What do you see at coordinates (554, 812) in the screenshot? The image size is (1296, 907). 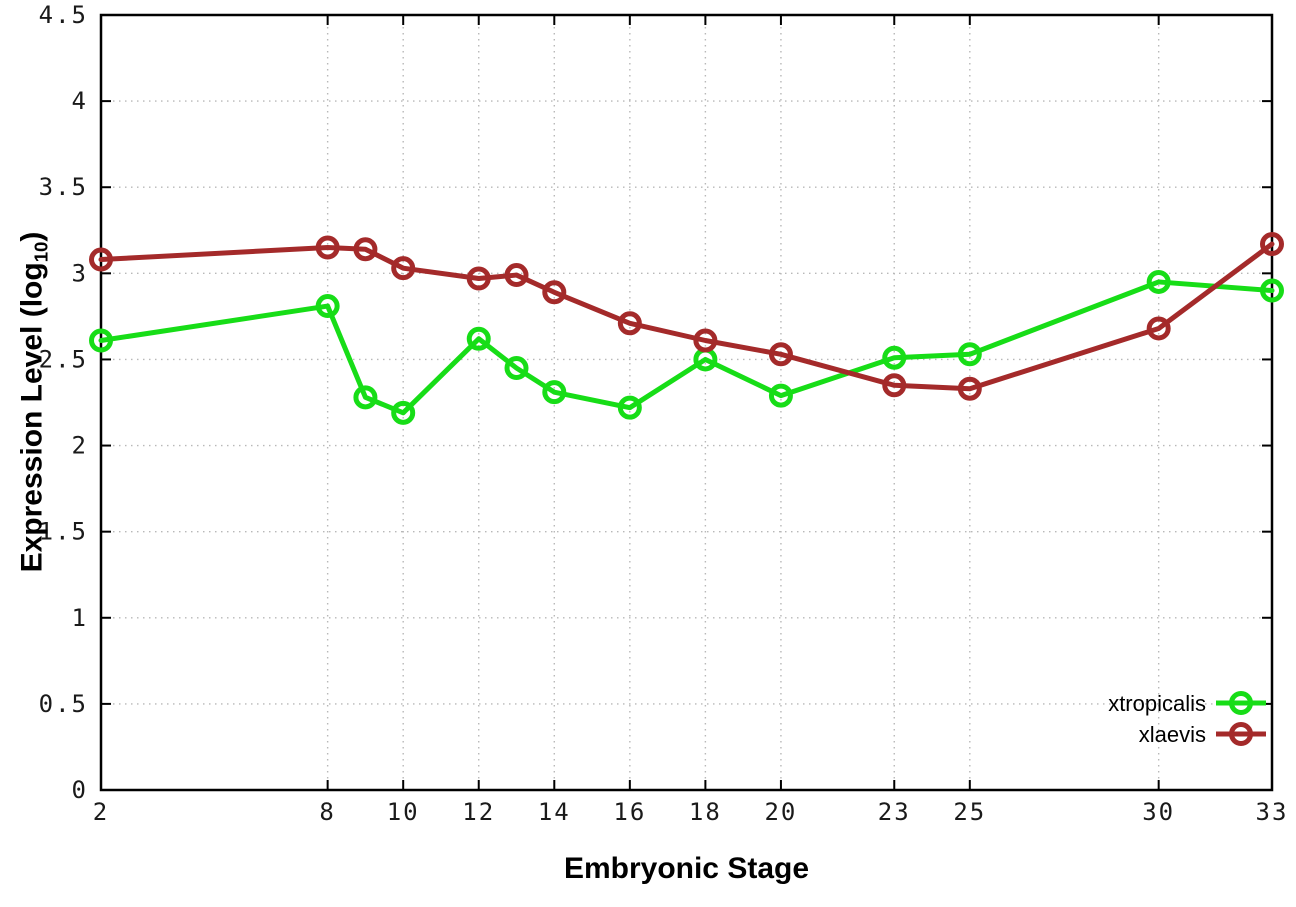 I see `x-tick-label: 14` at bounding box center [554, 812].